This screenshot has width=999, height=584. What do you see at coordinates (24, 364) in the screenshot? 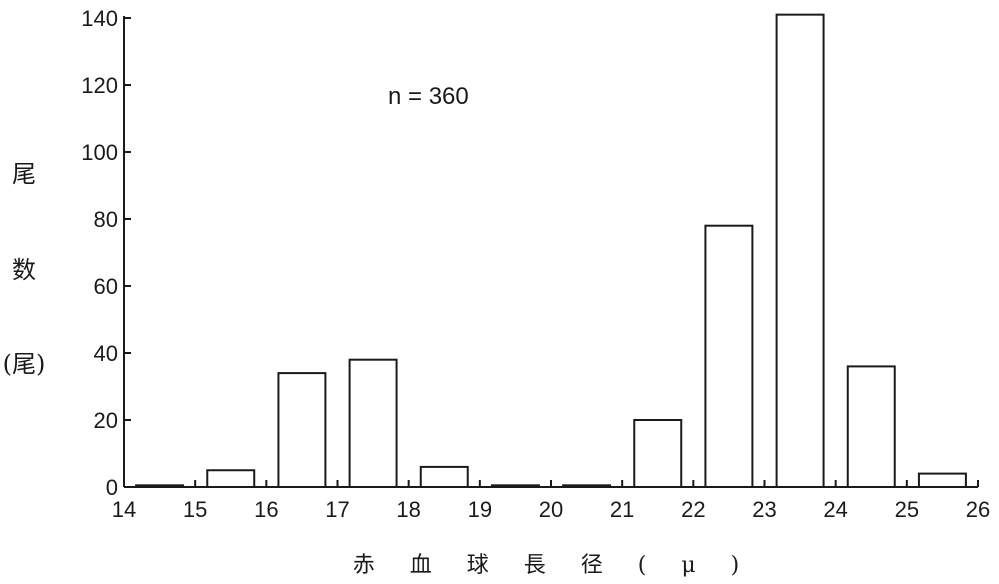
I see `y-axis-label-line: (尾)` at bounding box center [24, 364].